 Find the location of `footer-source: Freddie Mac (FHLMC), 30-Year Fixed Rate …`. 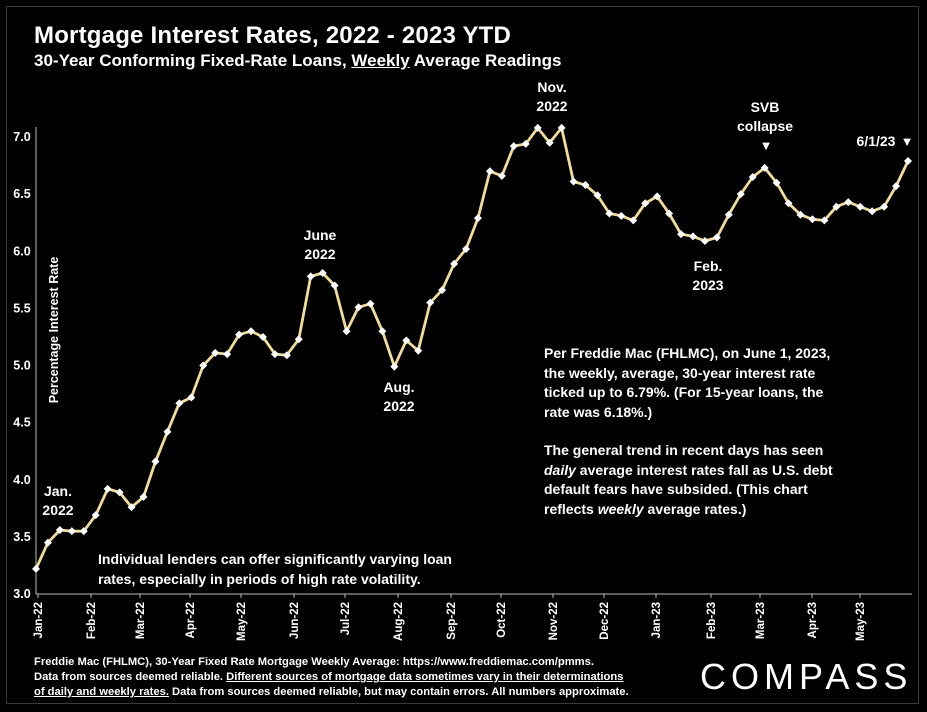

footer-source: Freddie Mac (FHLMC), 30-Year Fixed Rate … is located at coordinates (364, 677).